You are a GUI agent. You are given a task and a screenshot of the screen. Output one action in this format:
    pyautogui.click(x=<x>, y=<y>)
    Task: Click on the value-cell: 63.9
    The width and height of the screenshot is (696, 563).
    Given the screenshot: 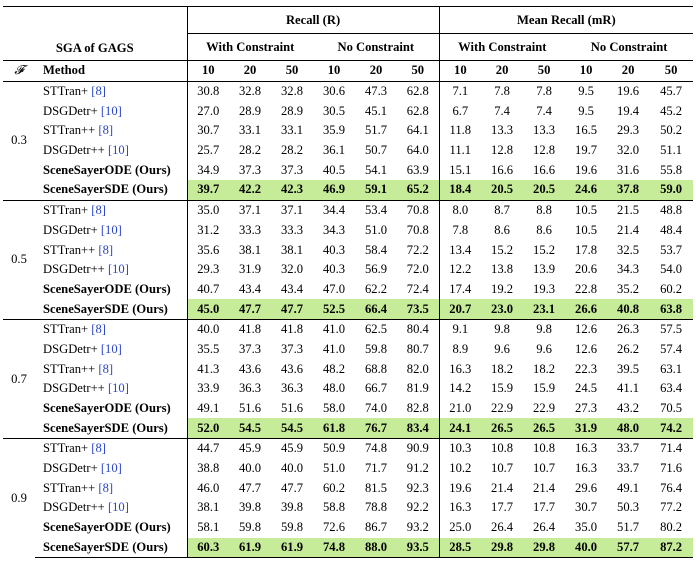 What is the action you would take?
    pyautogui.click(x=417, y=169)
    